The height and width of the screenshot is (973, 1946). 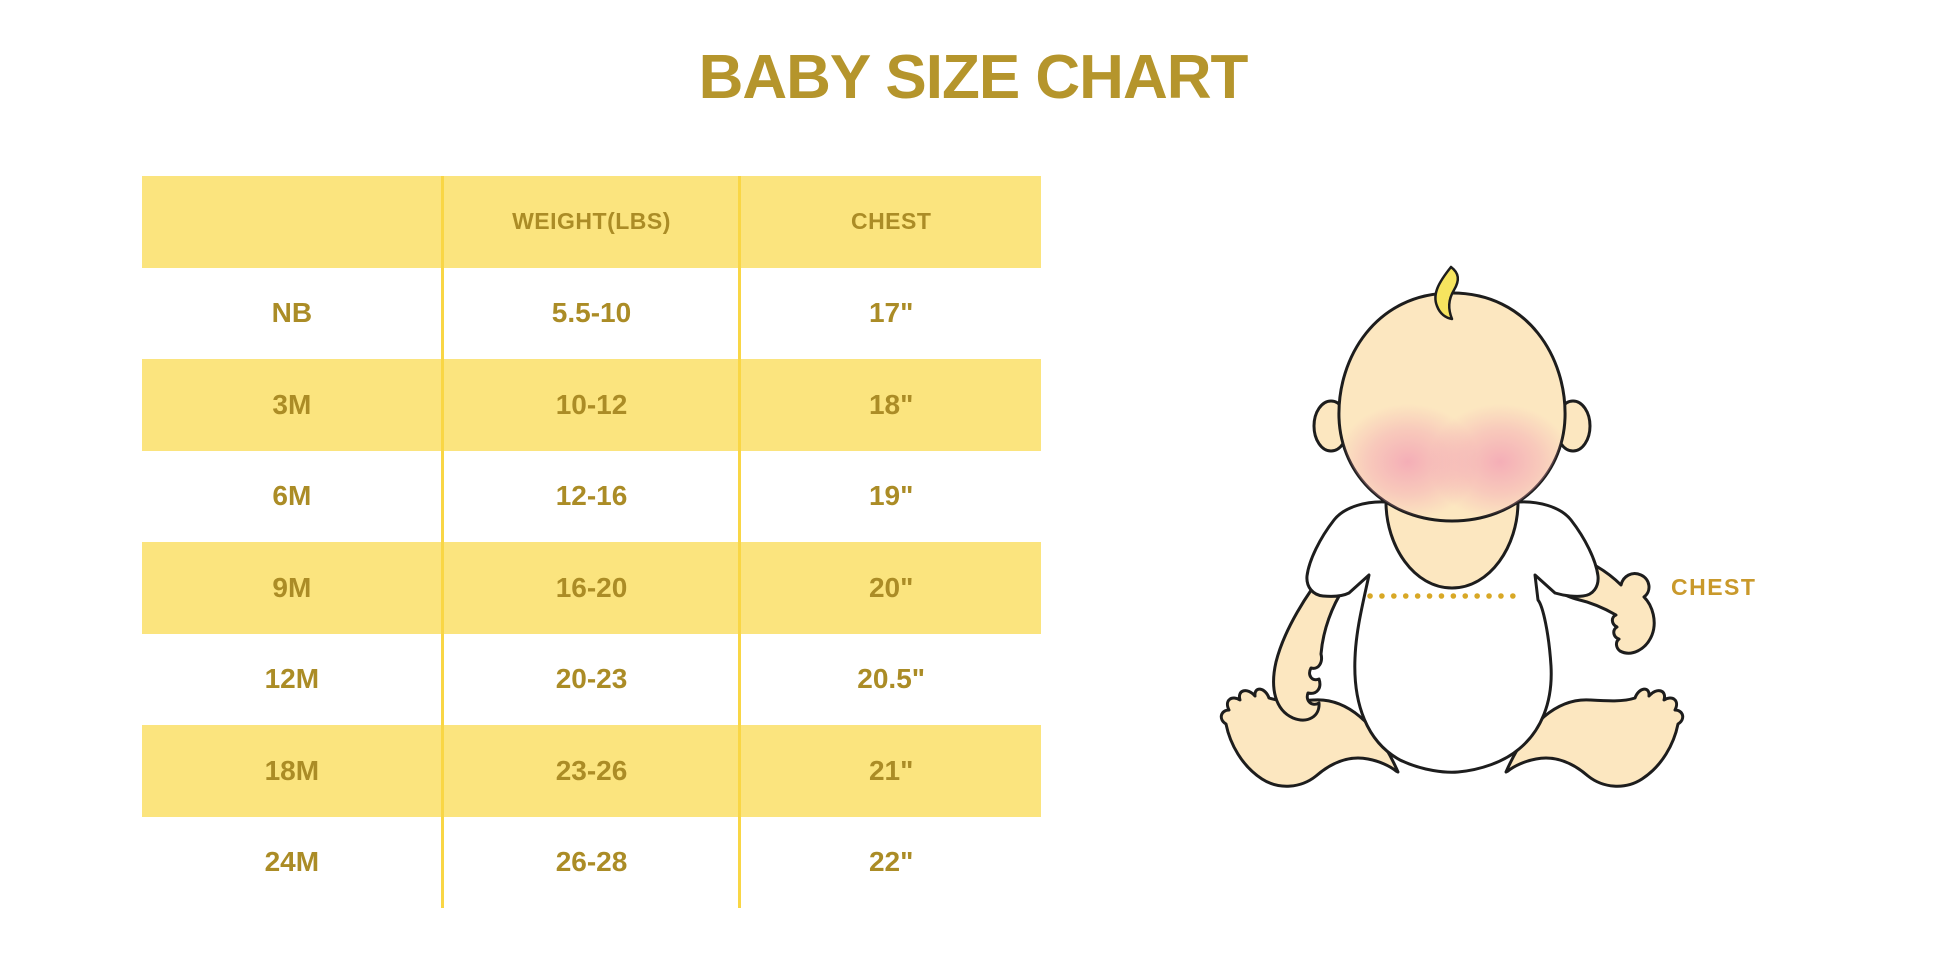 What do you see at coordinates (1714, 587) in the screenshot?
I see `chest-measure-label: CHEST` at bounding box center [1714, 587].